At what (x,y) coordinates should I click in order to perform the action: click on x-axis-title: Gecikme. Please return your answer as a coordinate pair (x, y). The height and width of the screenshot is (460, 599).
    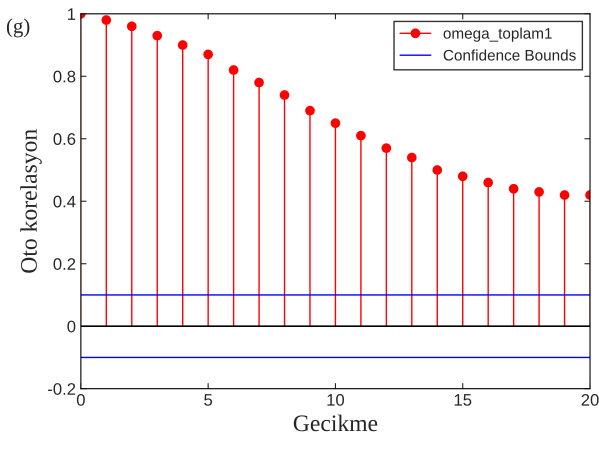
    Looking at the image, I should click on (336, 423).